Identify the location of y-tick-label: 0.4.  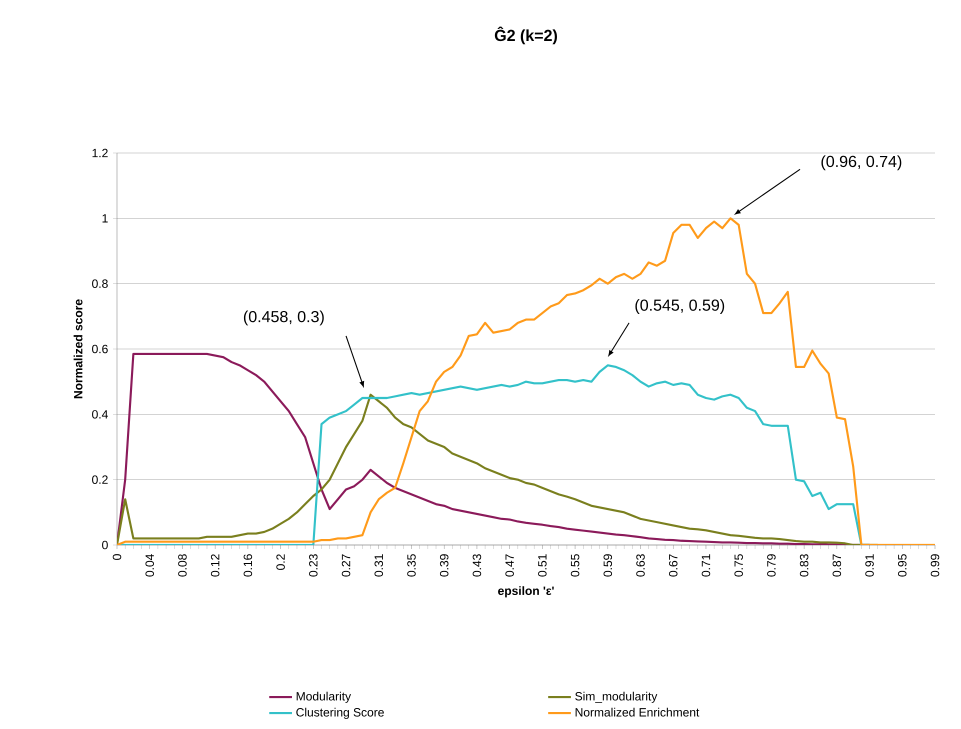
(100, 414).